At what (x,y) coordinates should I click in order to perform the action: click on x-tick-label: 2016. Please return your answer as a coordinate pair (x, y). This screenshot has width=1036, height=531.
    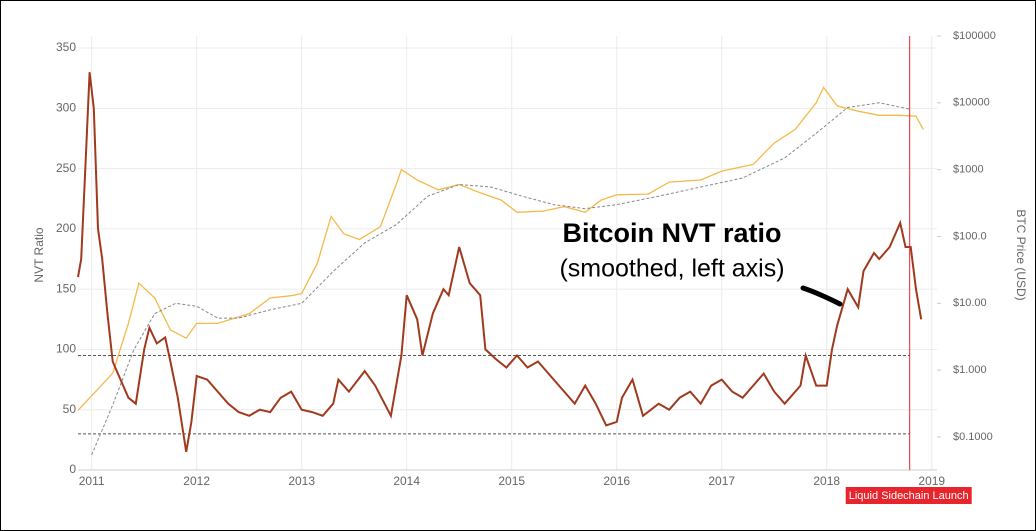
    Looking at the image, I should click on (616, 481).